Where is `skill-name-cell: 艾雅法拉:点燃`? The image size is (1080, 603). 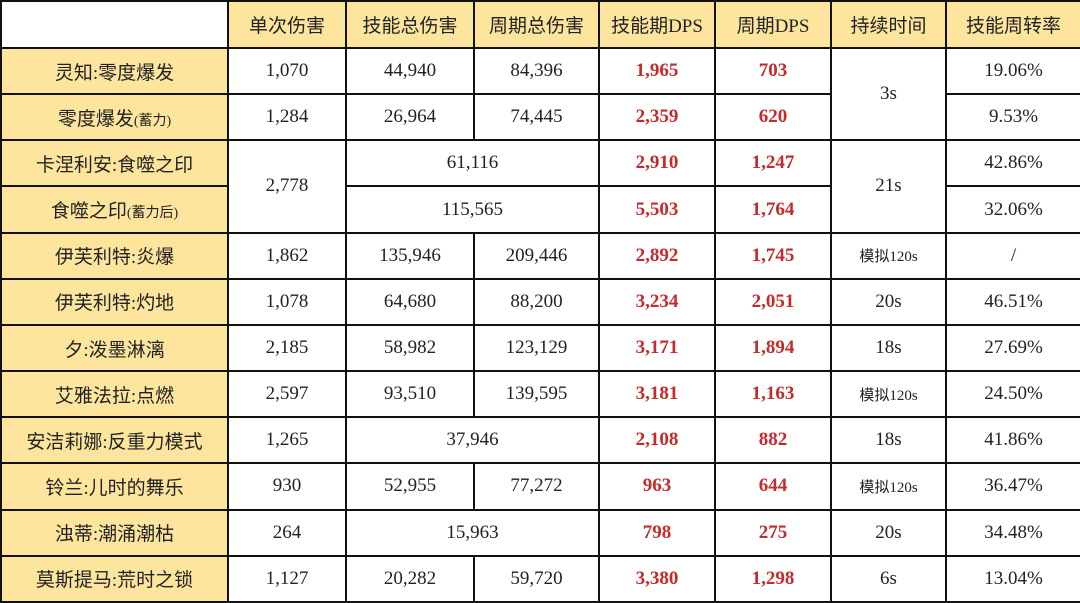
skill-name-cell: 艾雅法拉:点燃 is located at coordinates (114, 394).